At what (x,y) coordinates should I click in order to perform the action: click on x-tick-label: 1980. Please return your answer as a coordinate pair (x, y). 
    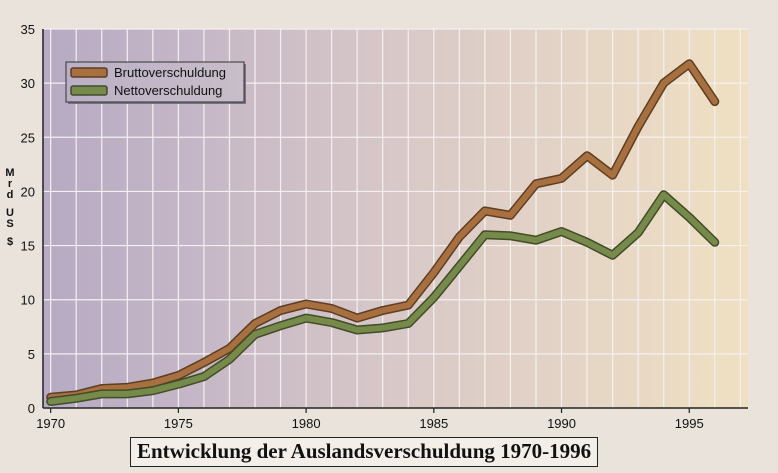
    Looking at the image, I should click on (306, 423).